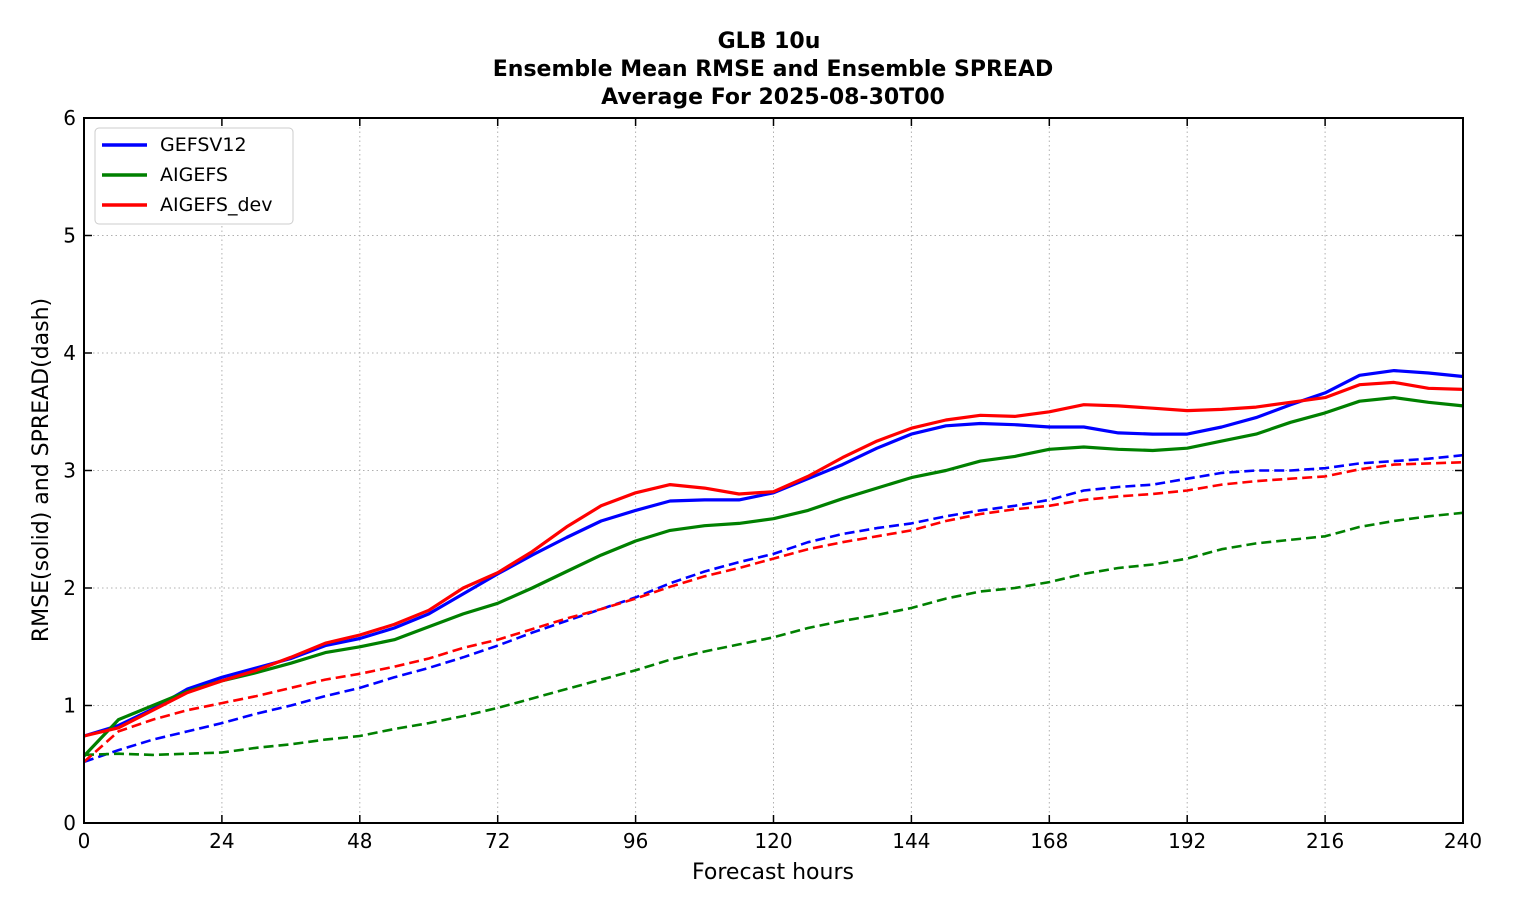 Image resolution: width=1515 pixels, height=915 pixels. I want to click on x-tick-label: 240, so click(1463, 841).